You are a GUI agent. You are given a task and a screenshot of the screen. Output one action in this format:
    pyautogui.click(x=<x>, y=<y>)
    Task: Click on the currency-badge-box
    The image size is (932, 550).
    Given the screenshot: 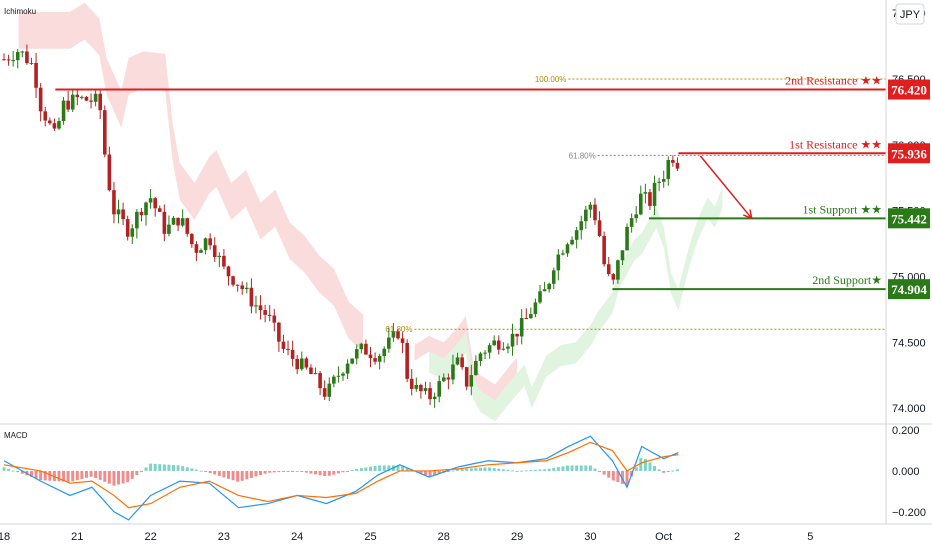 What is the action you would take?
    pyautogui.click(x=910, y=14)
    